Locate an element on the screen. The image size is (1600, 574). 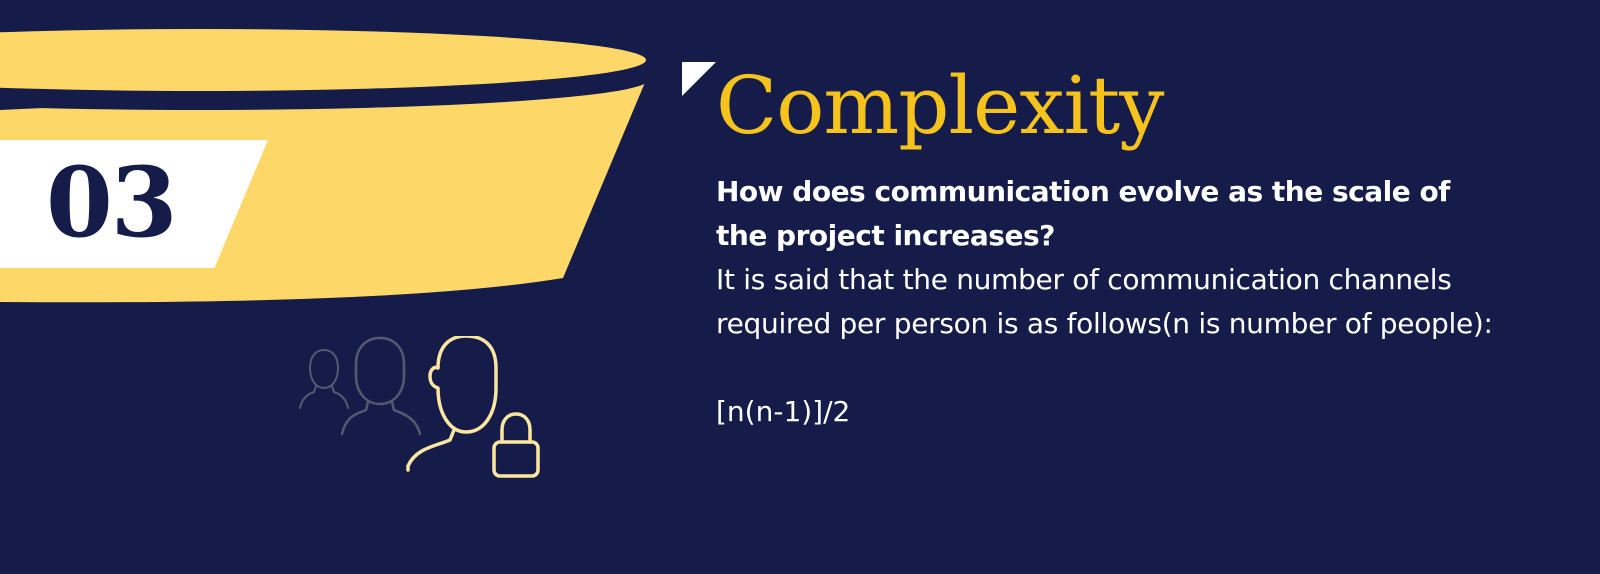
page-title: Complexity is located at coordinates (940, 105).